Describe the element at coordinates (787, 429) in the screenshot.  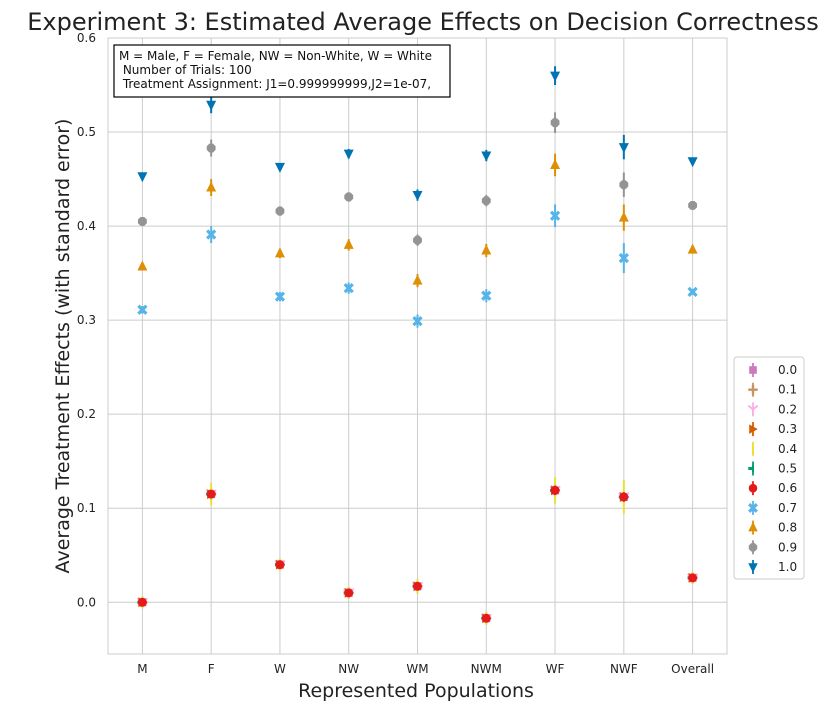
I see `legend-label: 0.3` at that location.